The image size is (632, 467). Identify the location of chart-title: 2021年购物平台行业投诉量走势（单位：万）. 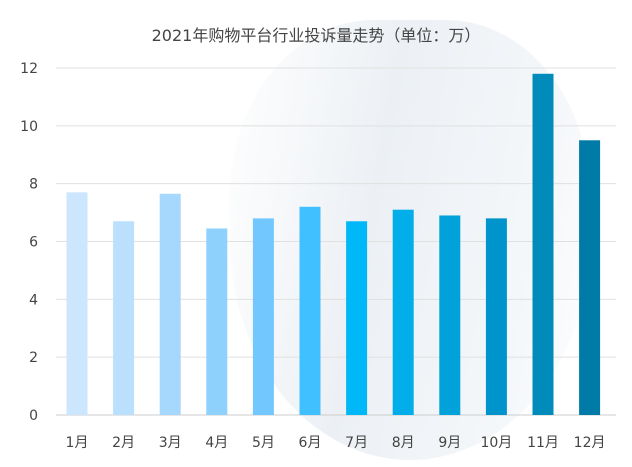
(316, 35).